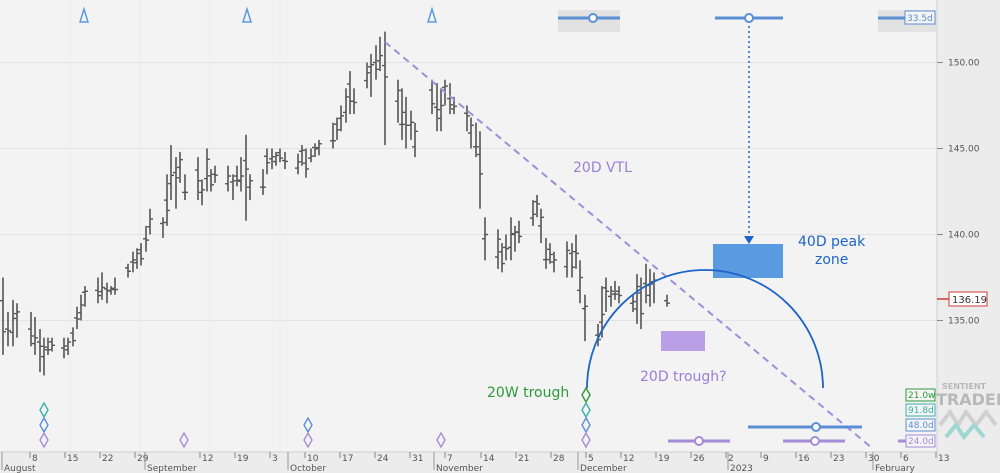 The width and height of the screenshot is (1000, 473). I want to click on y-tick-label: 135.00, so click(964, 322).